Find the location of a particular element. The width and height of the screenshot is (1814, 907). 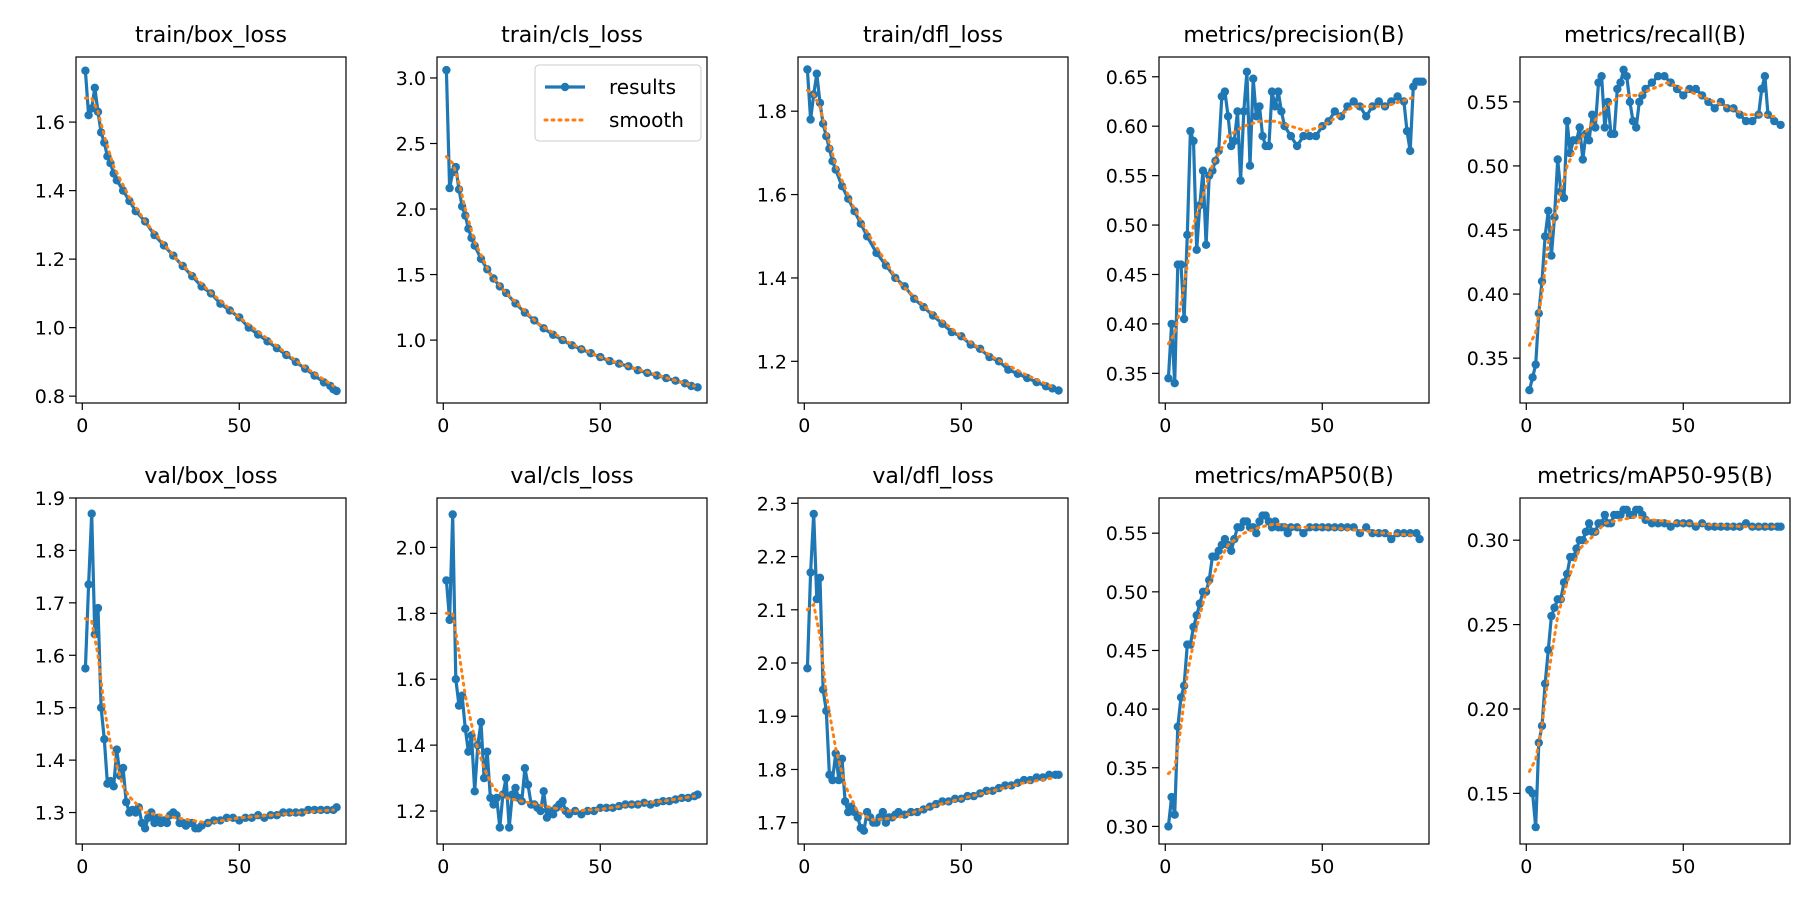

y-tick-label: 1.3 is located at coordinates (50, 814).